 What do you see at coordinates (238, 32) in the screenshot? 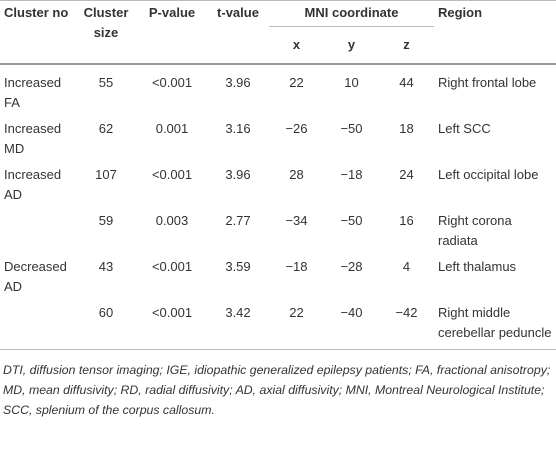
I see `header-cell: t-value` at bounding box center [238, 32].